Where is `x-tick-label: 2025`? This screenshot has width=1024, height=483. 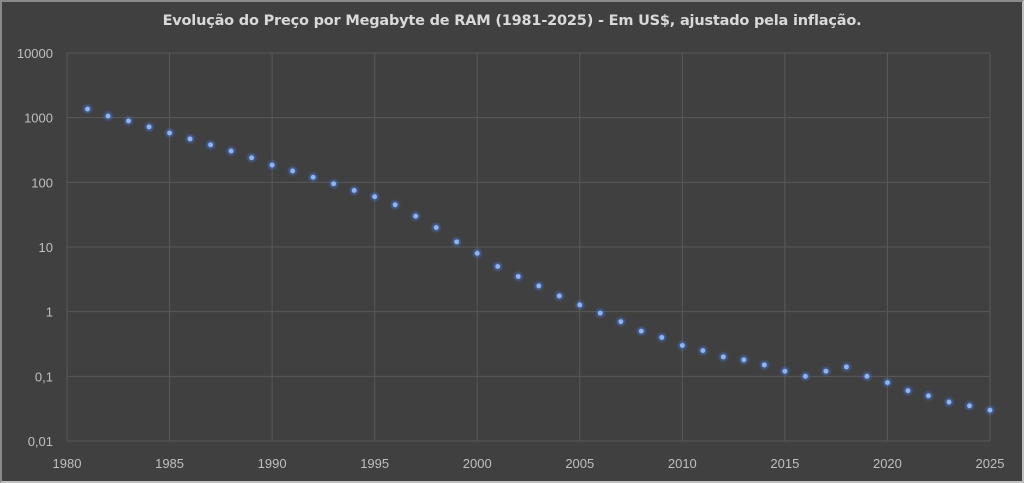 x-tick-label: 2025 is located at coordinates (990, 463).